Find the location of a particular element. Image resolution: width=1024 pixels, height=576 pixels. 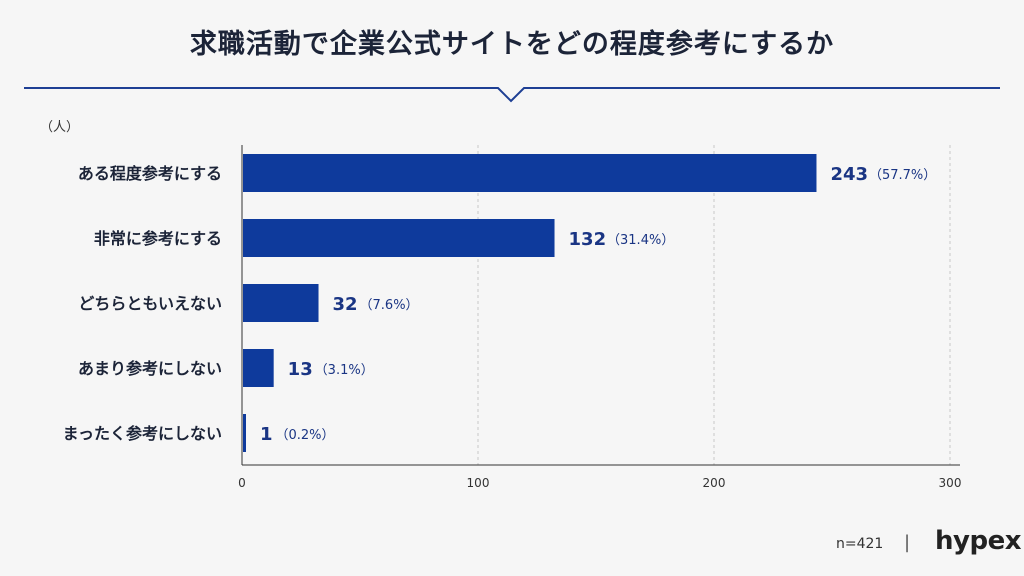

title-divider is located at coordinates (512, 95).